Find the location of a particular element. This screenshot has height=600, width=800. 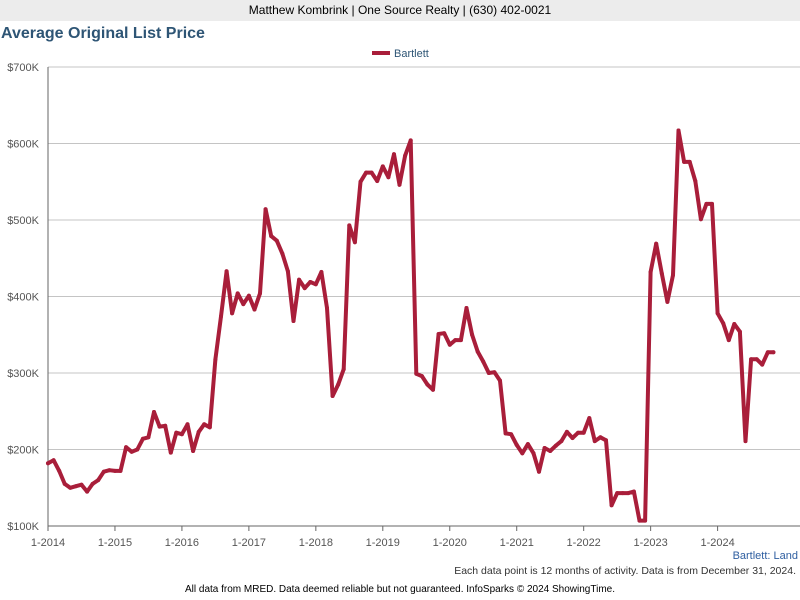

legend: Bartlett is located at coordinates (400, 54).